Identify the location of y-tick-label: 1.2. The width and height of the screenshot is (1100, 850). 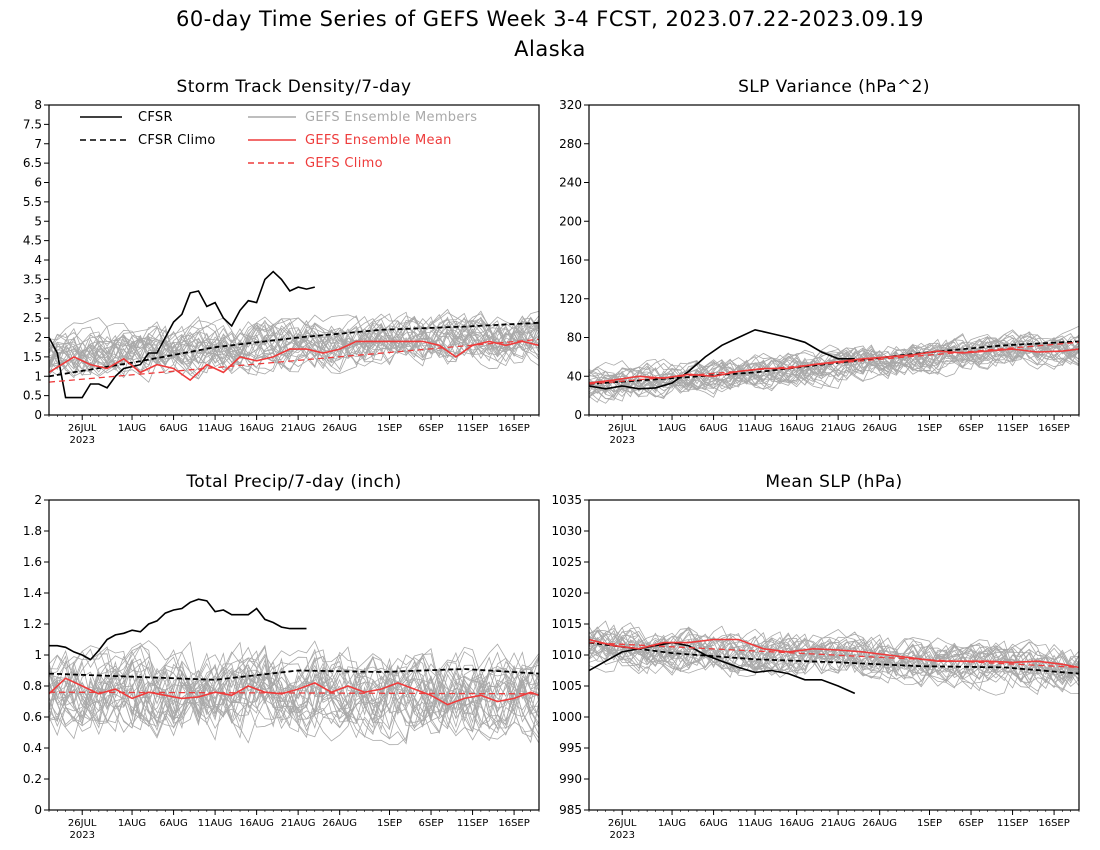
(32, 624).